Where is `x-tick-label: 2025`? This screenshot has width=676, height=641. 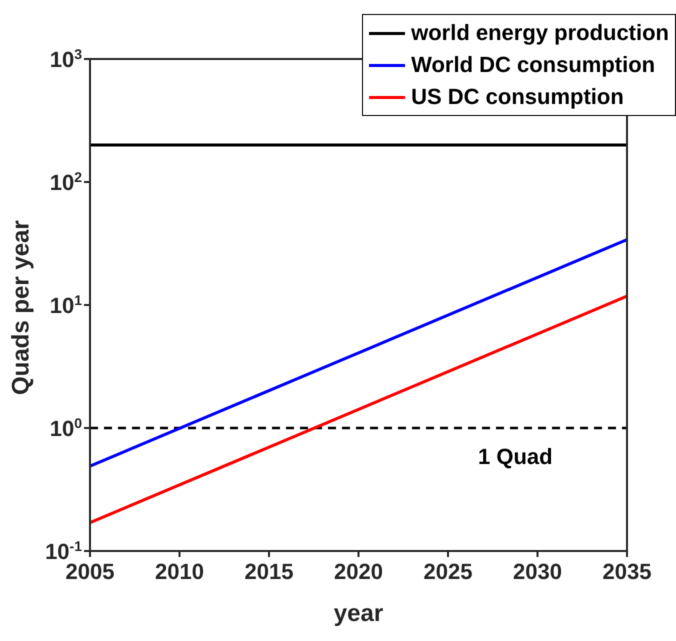
x-tick-label: 2025 is located at coordinates (448, 571).